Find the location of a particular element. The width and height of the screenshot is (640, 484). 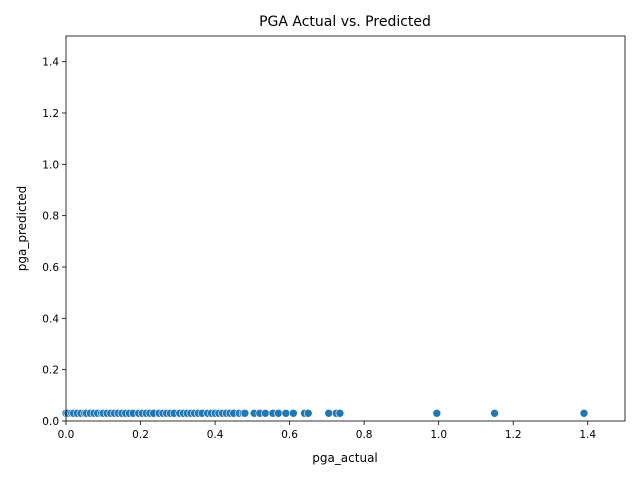

x-tick-label: 1.2 is located at coordinates (513, 435).